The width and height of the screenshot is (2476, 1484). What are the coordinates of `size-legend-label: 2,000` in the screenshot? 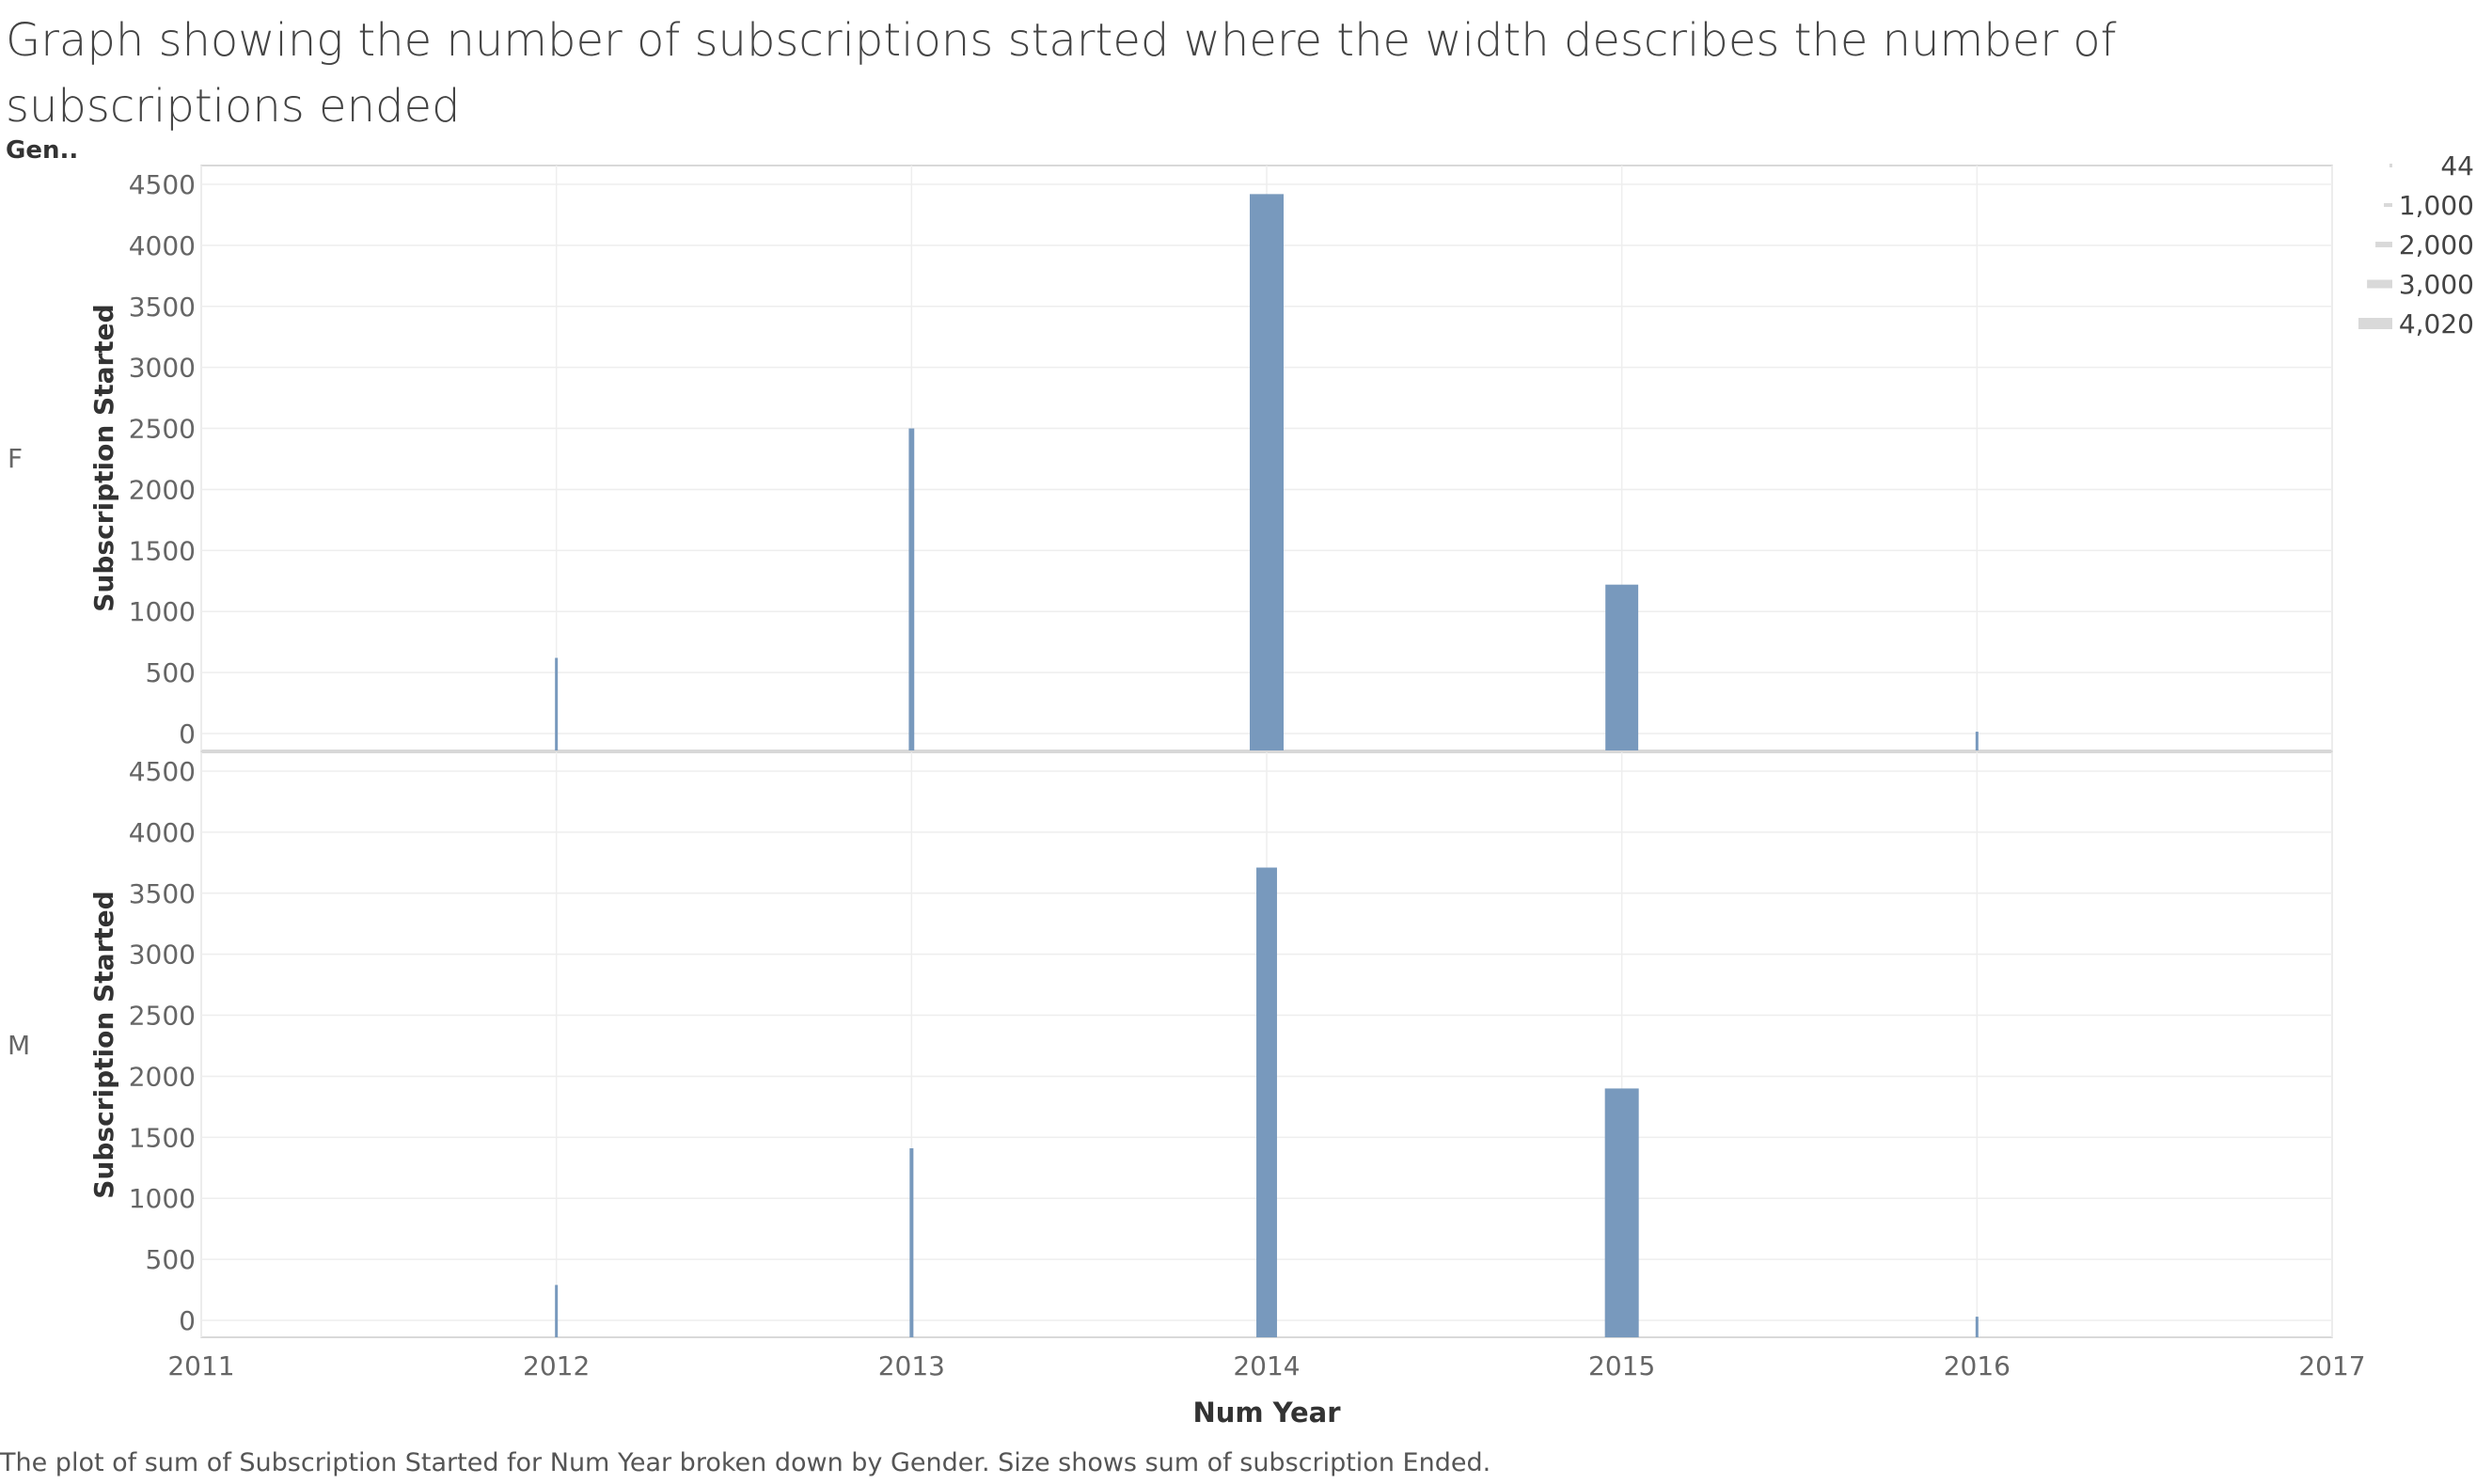 It's located at (2436, 244).